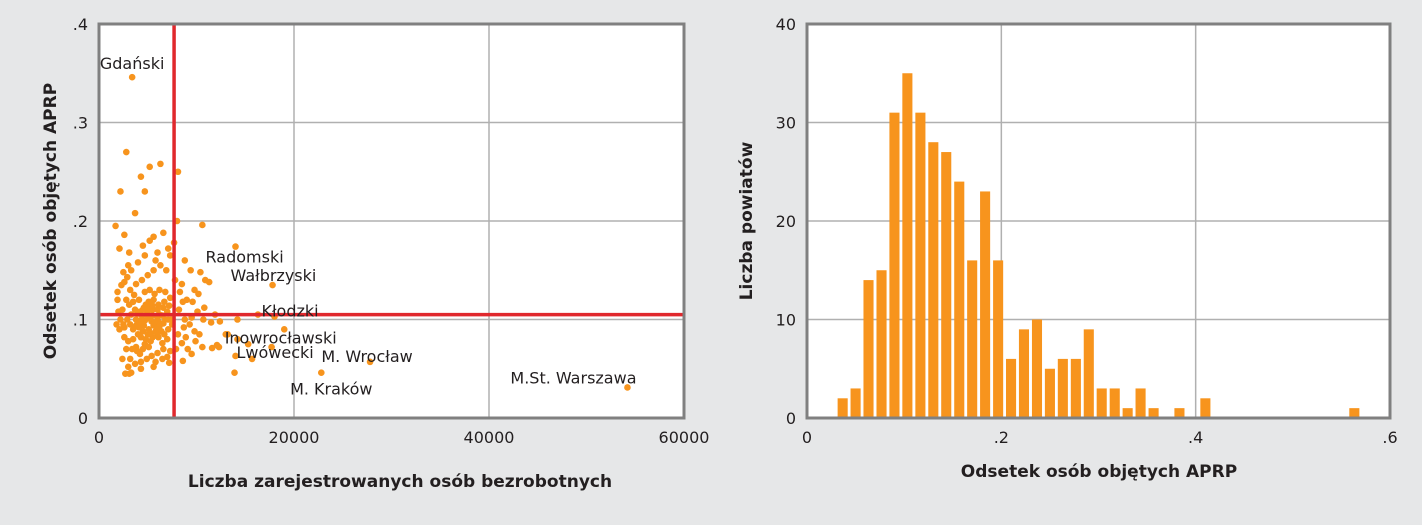 The image size is (1422, 525). Describe the element at coordinates (80, 320) in the screenshot. I see `y-tick-label: .1` at that location.